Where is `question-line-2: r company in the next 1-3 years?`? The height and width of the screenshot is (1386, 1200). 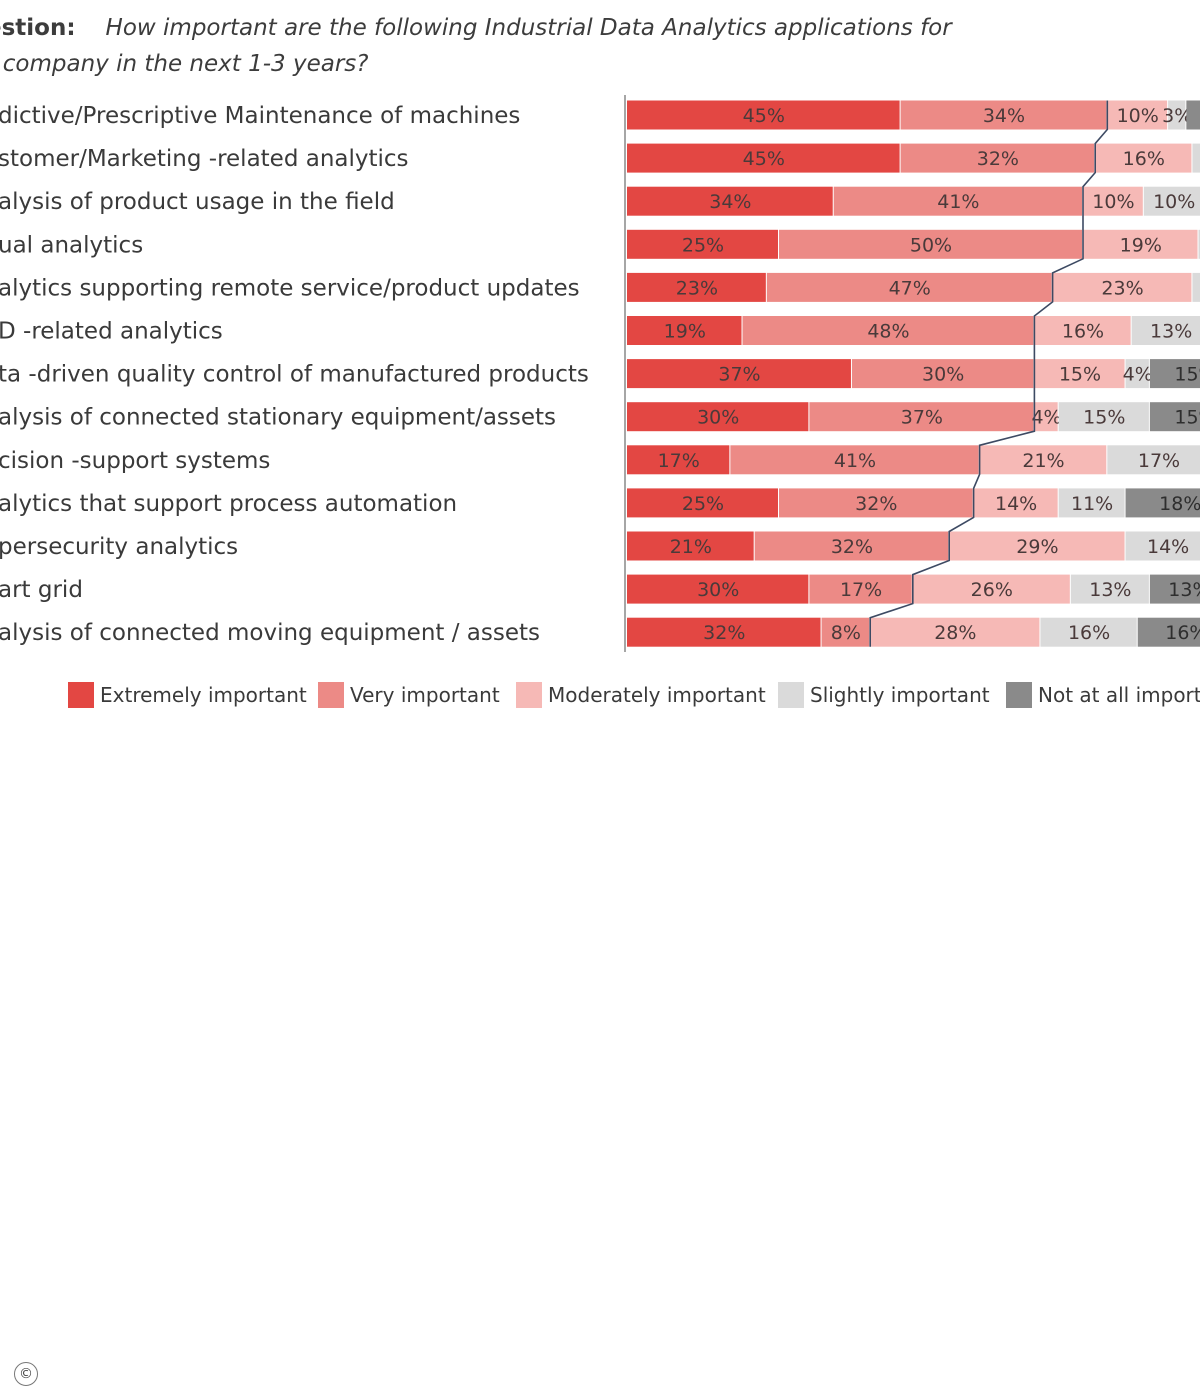
question-line-2: r company in the next 1-3 years? is located at coordinates (184, 64).